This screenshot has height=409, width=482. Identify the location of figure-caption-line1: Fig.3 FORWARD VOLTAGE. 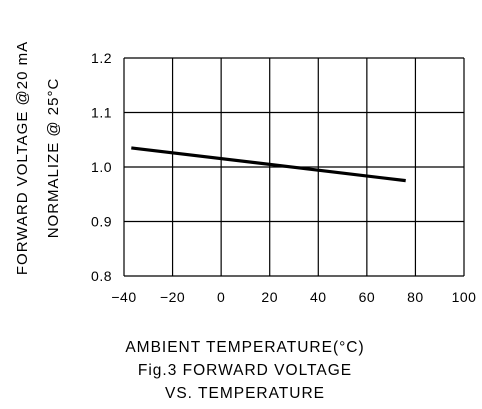
(245, 370).